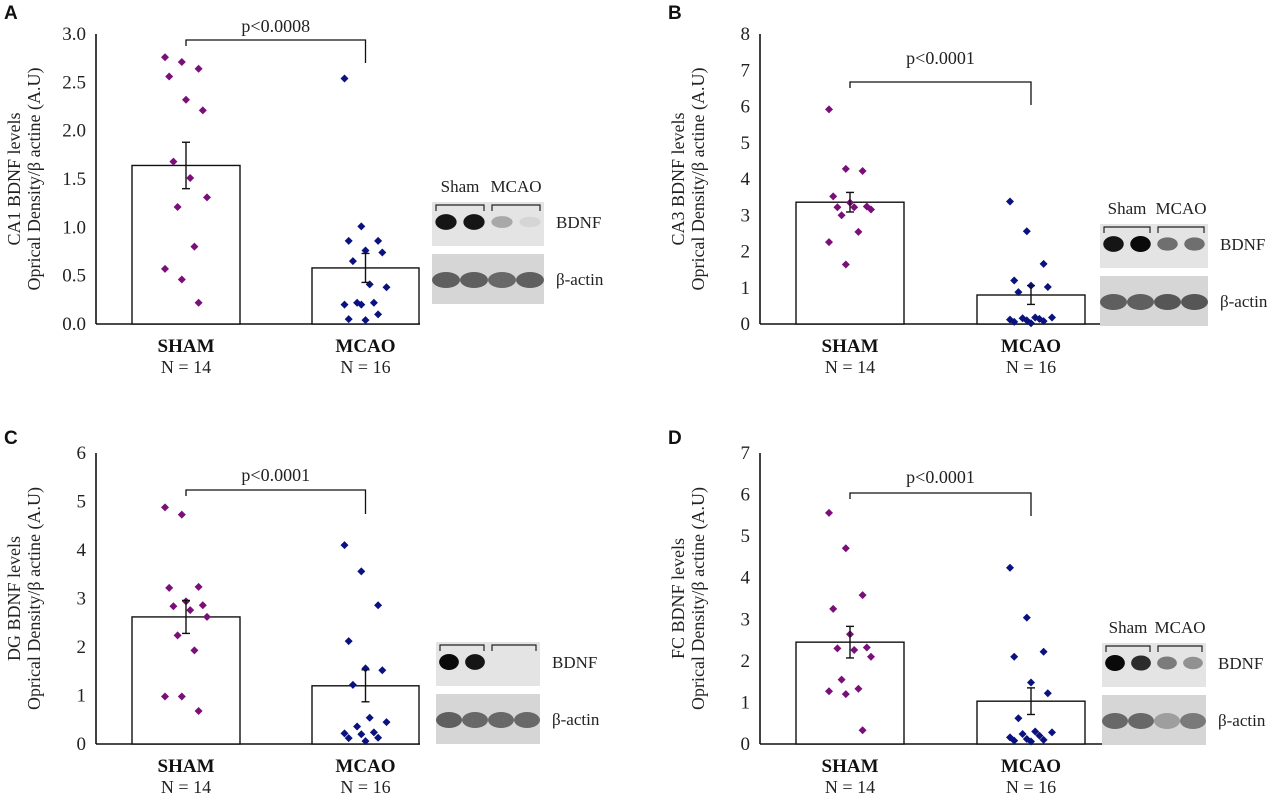 This screenshot has height=799, width=1281. I want to click on y-axis-label-line1: DG BDNF levels, so click(14, 598).